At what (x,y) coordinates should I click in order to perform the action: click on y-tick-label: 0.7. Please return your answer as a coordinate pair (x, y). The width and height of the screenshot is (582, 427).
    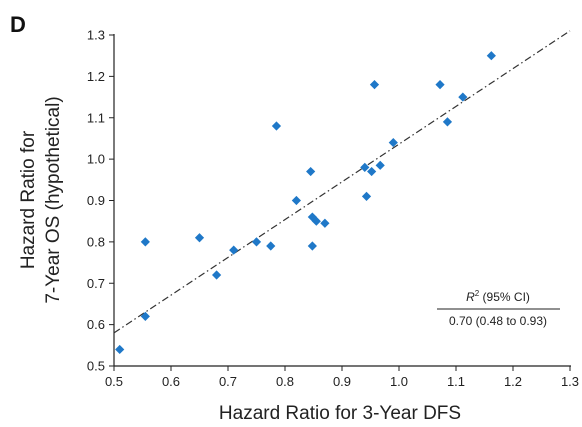
    Looking at the image, I should click on (96, 283).